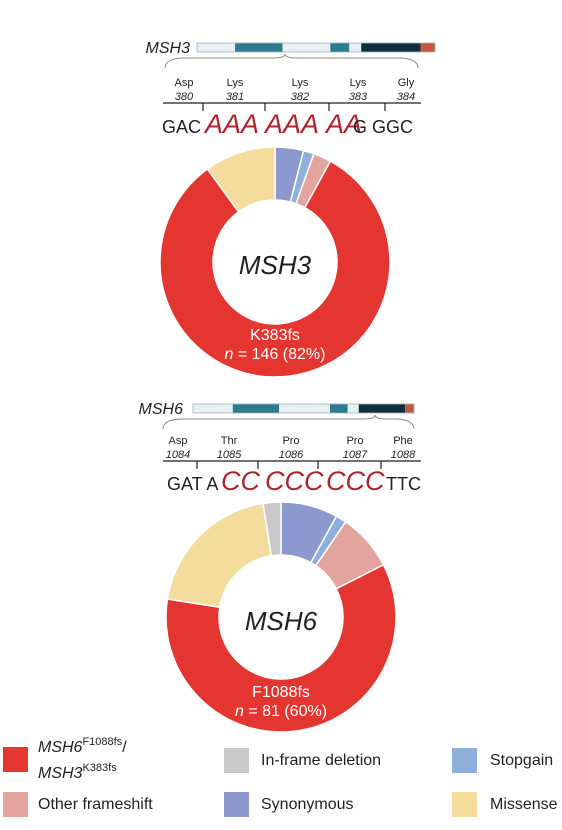 This screenshot has width=562, height=830. What do you see at coordinates (464, 760) in the screenshot?
I see `legend-swatch-stopgain` at bounding box center [464, 760].